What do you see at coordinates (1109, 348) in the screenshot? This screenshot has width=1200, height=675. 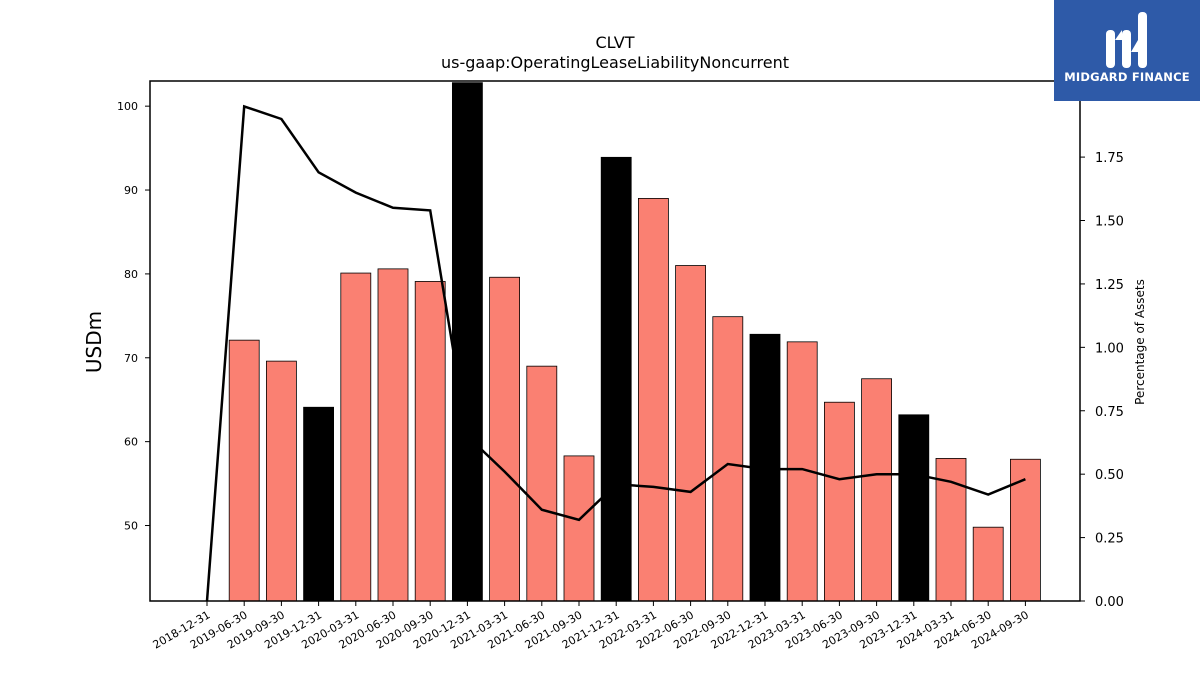 I see `y2-tick-label: 1.00` at bounding box center [1109, 348].